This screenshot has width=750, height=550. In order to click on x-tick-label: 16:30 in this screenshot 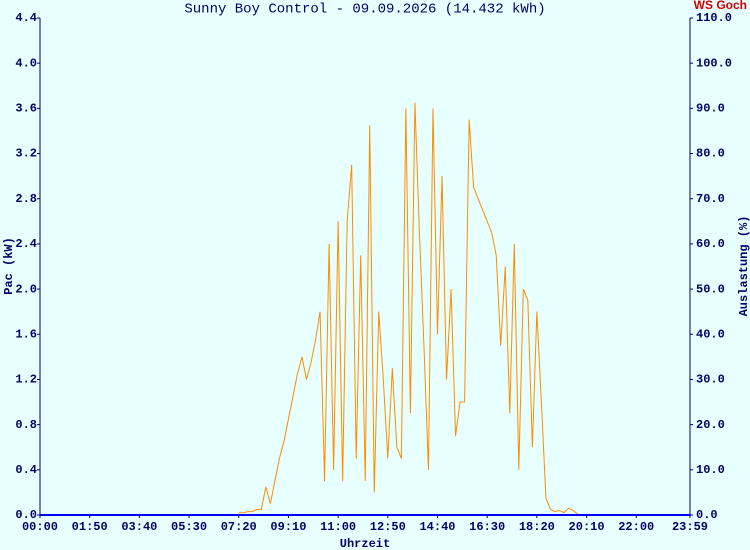, I will do `click(487, 527)`.